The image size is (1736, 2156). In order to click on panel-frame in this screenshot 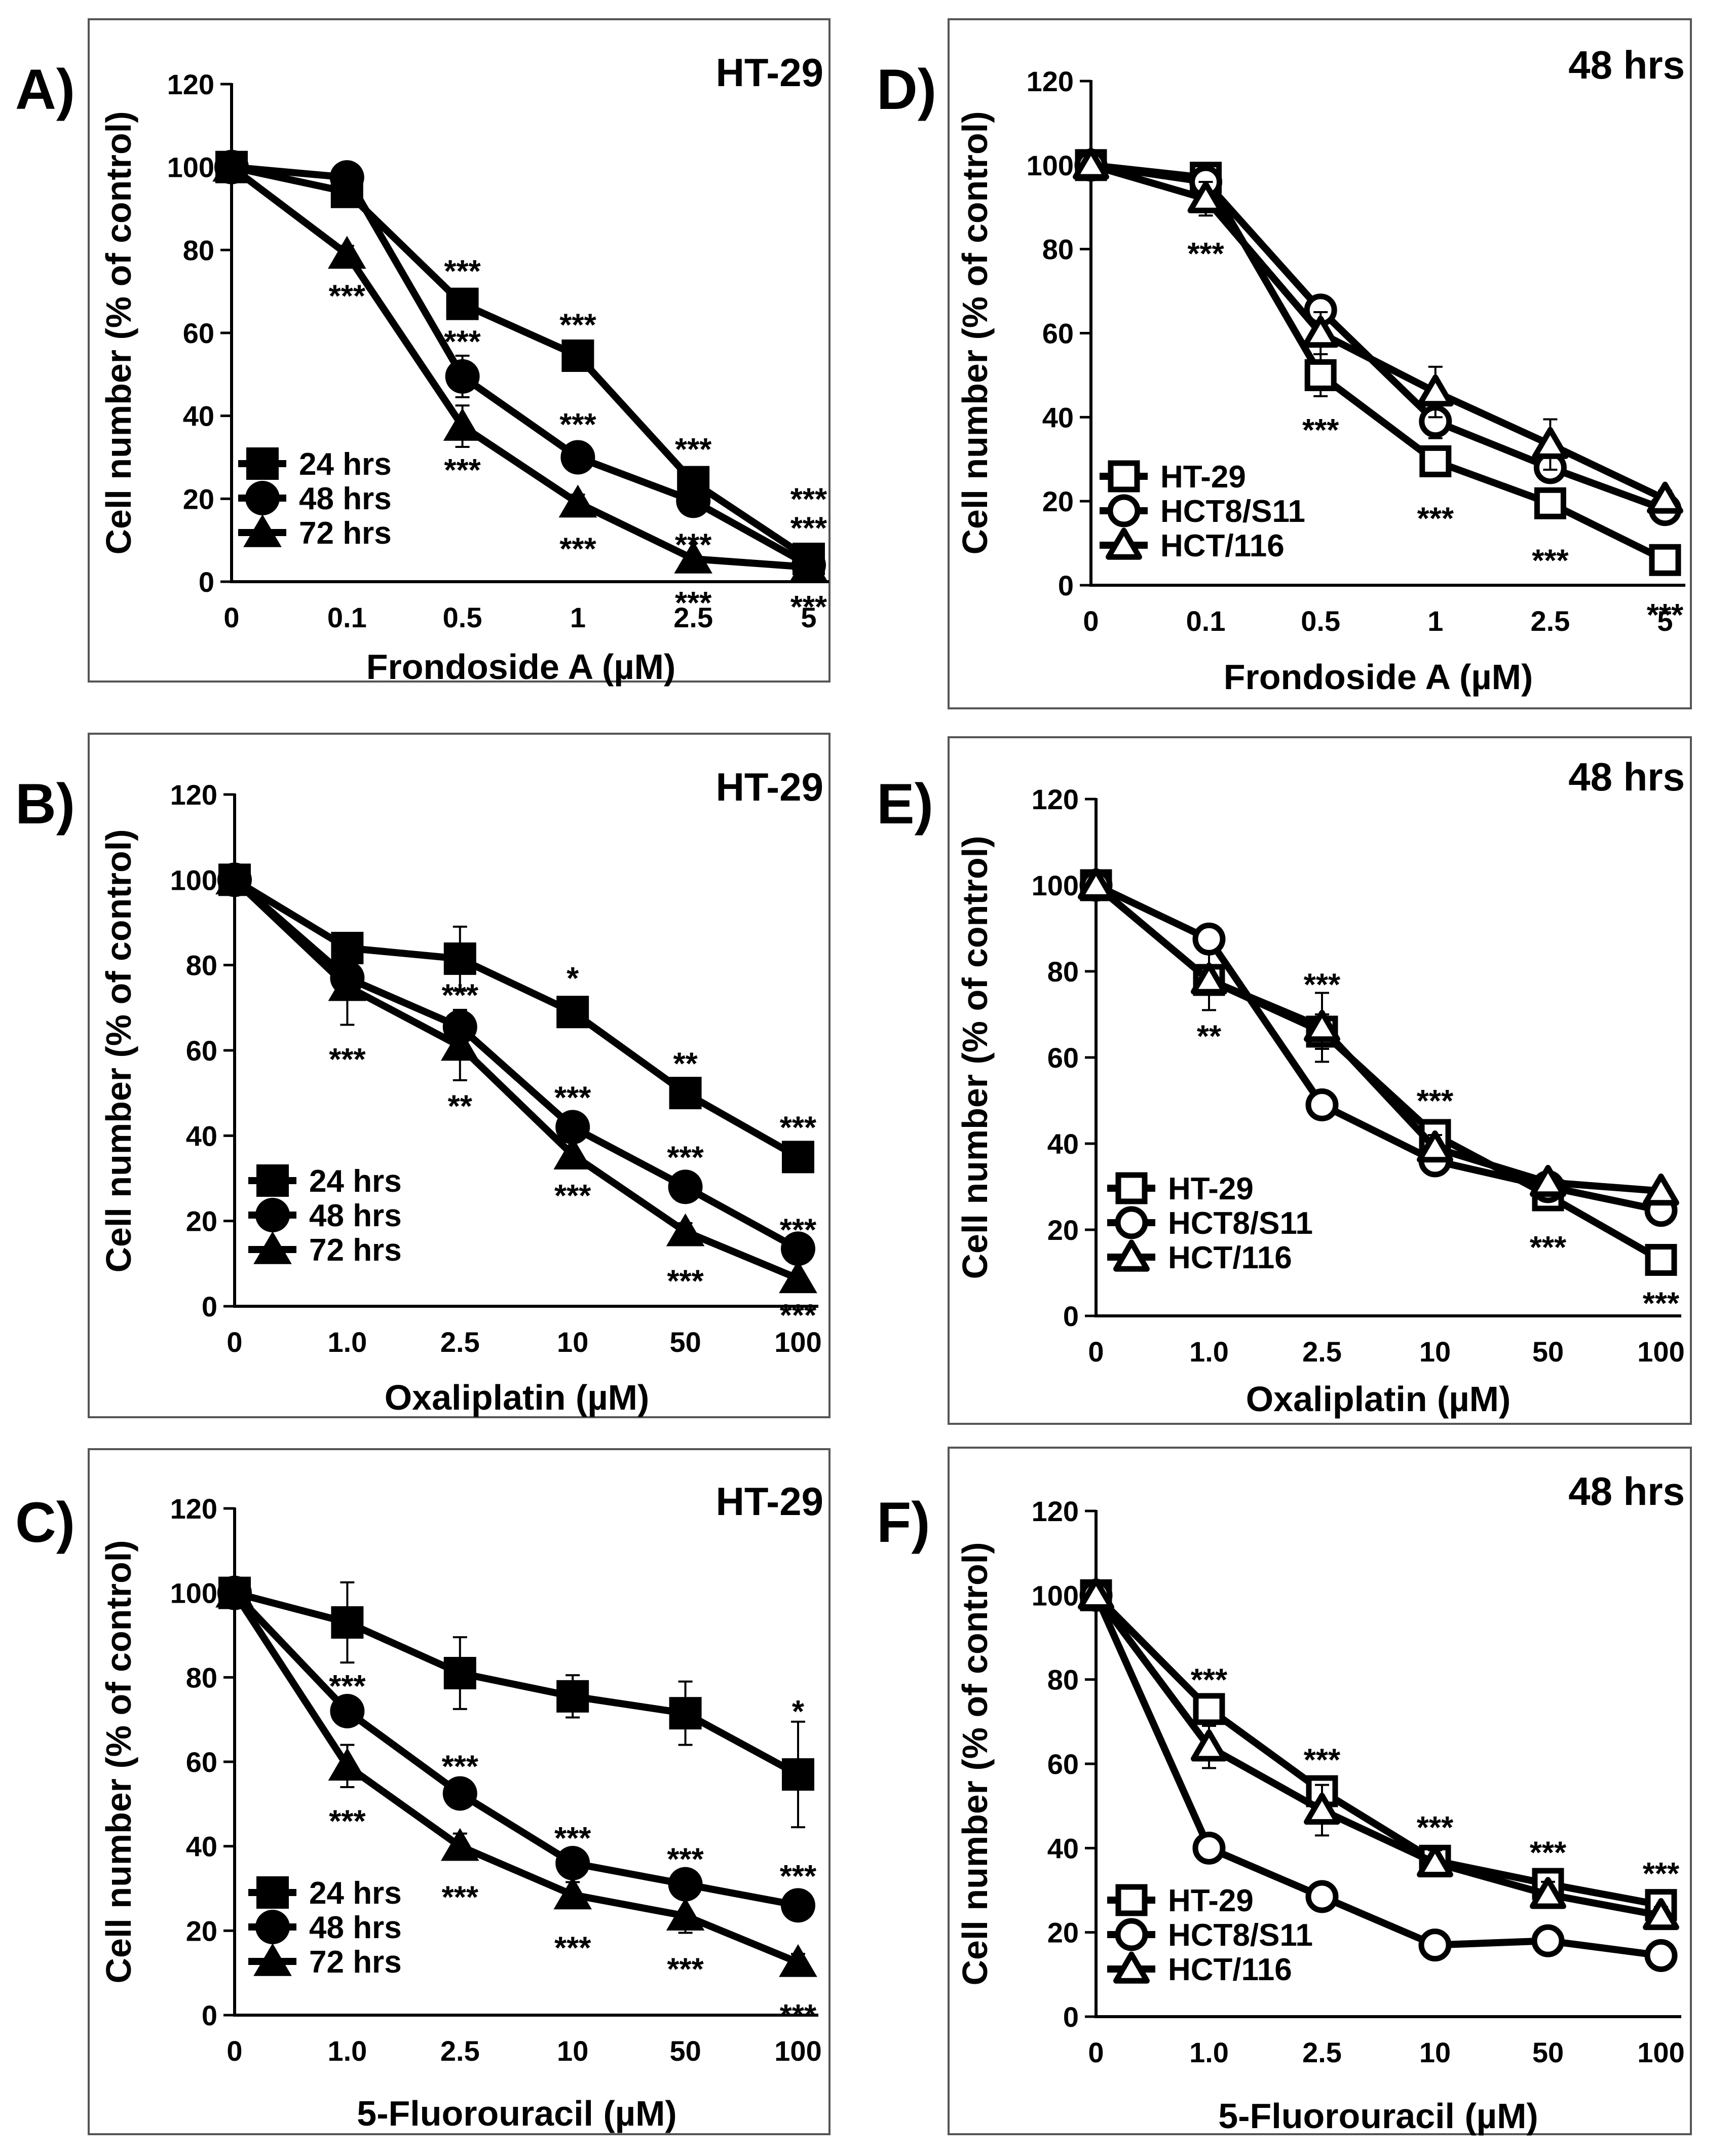, I will do `click(1320, 1080)`.